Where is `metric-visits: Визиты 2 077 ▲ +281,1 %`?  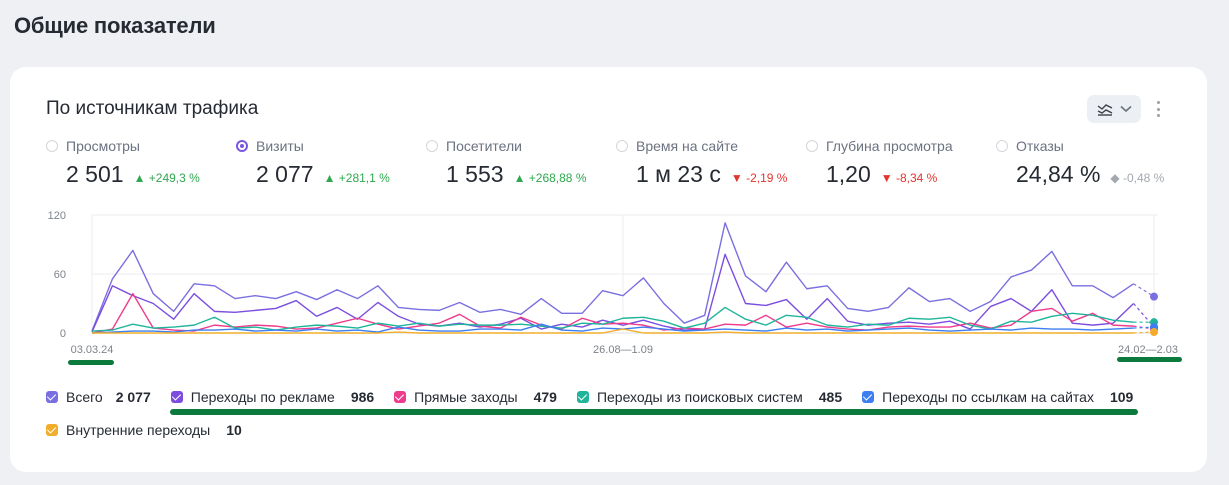
metric-visits: Визиты 2 077 ▲ +281,1 % is located at coordinates (313, 162).